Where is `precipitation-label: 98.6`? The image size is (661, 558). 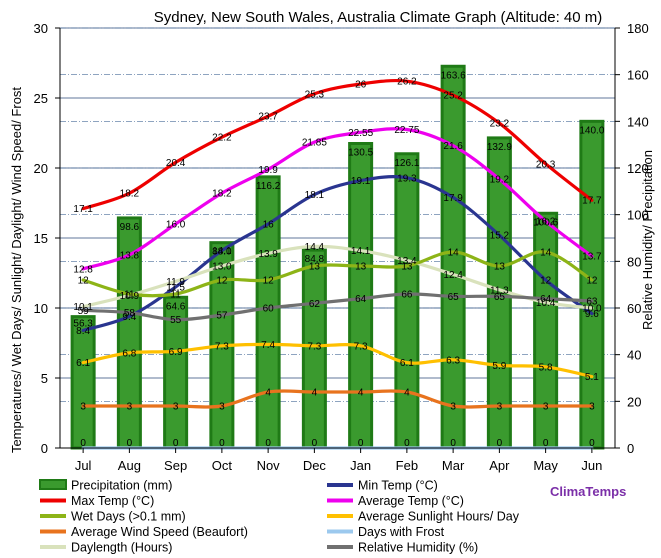
precipitation-label: 98.6 is located at coordinates (130, 227).